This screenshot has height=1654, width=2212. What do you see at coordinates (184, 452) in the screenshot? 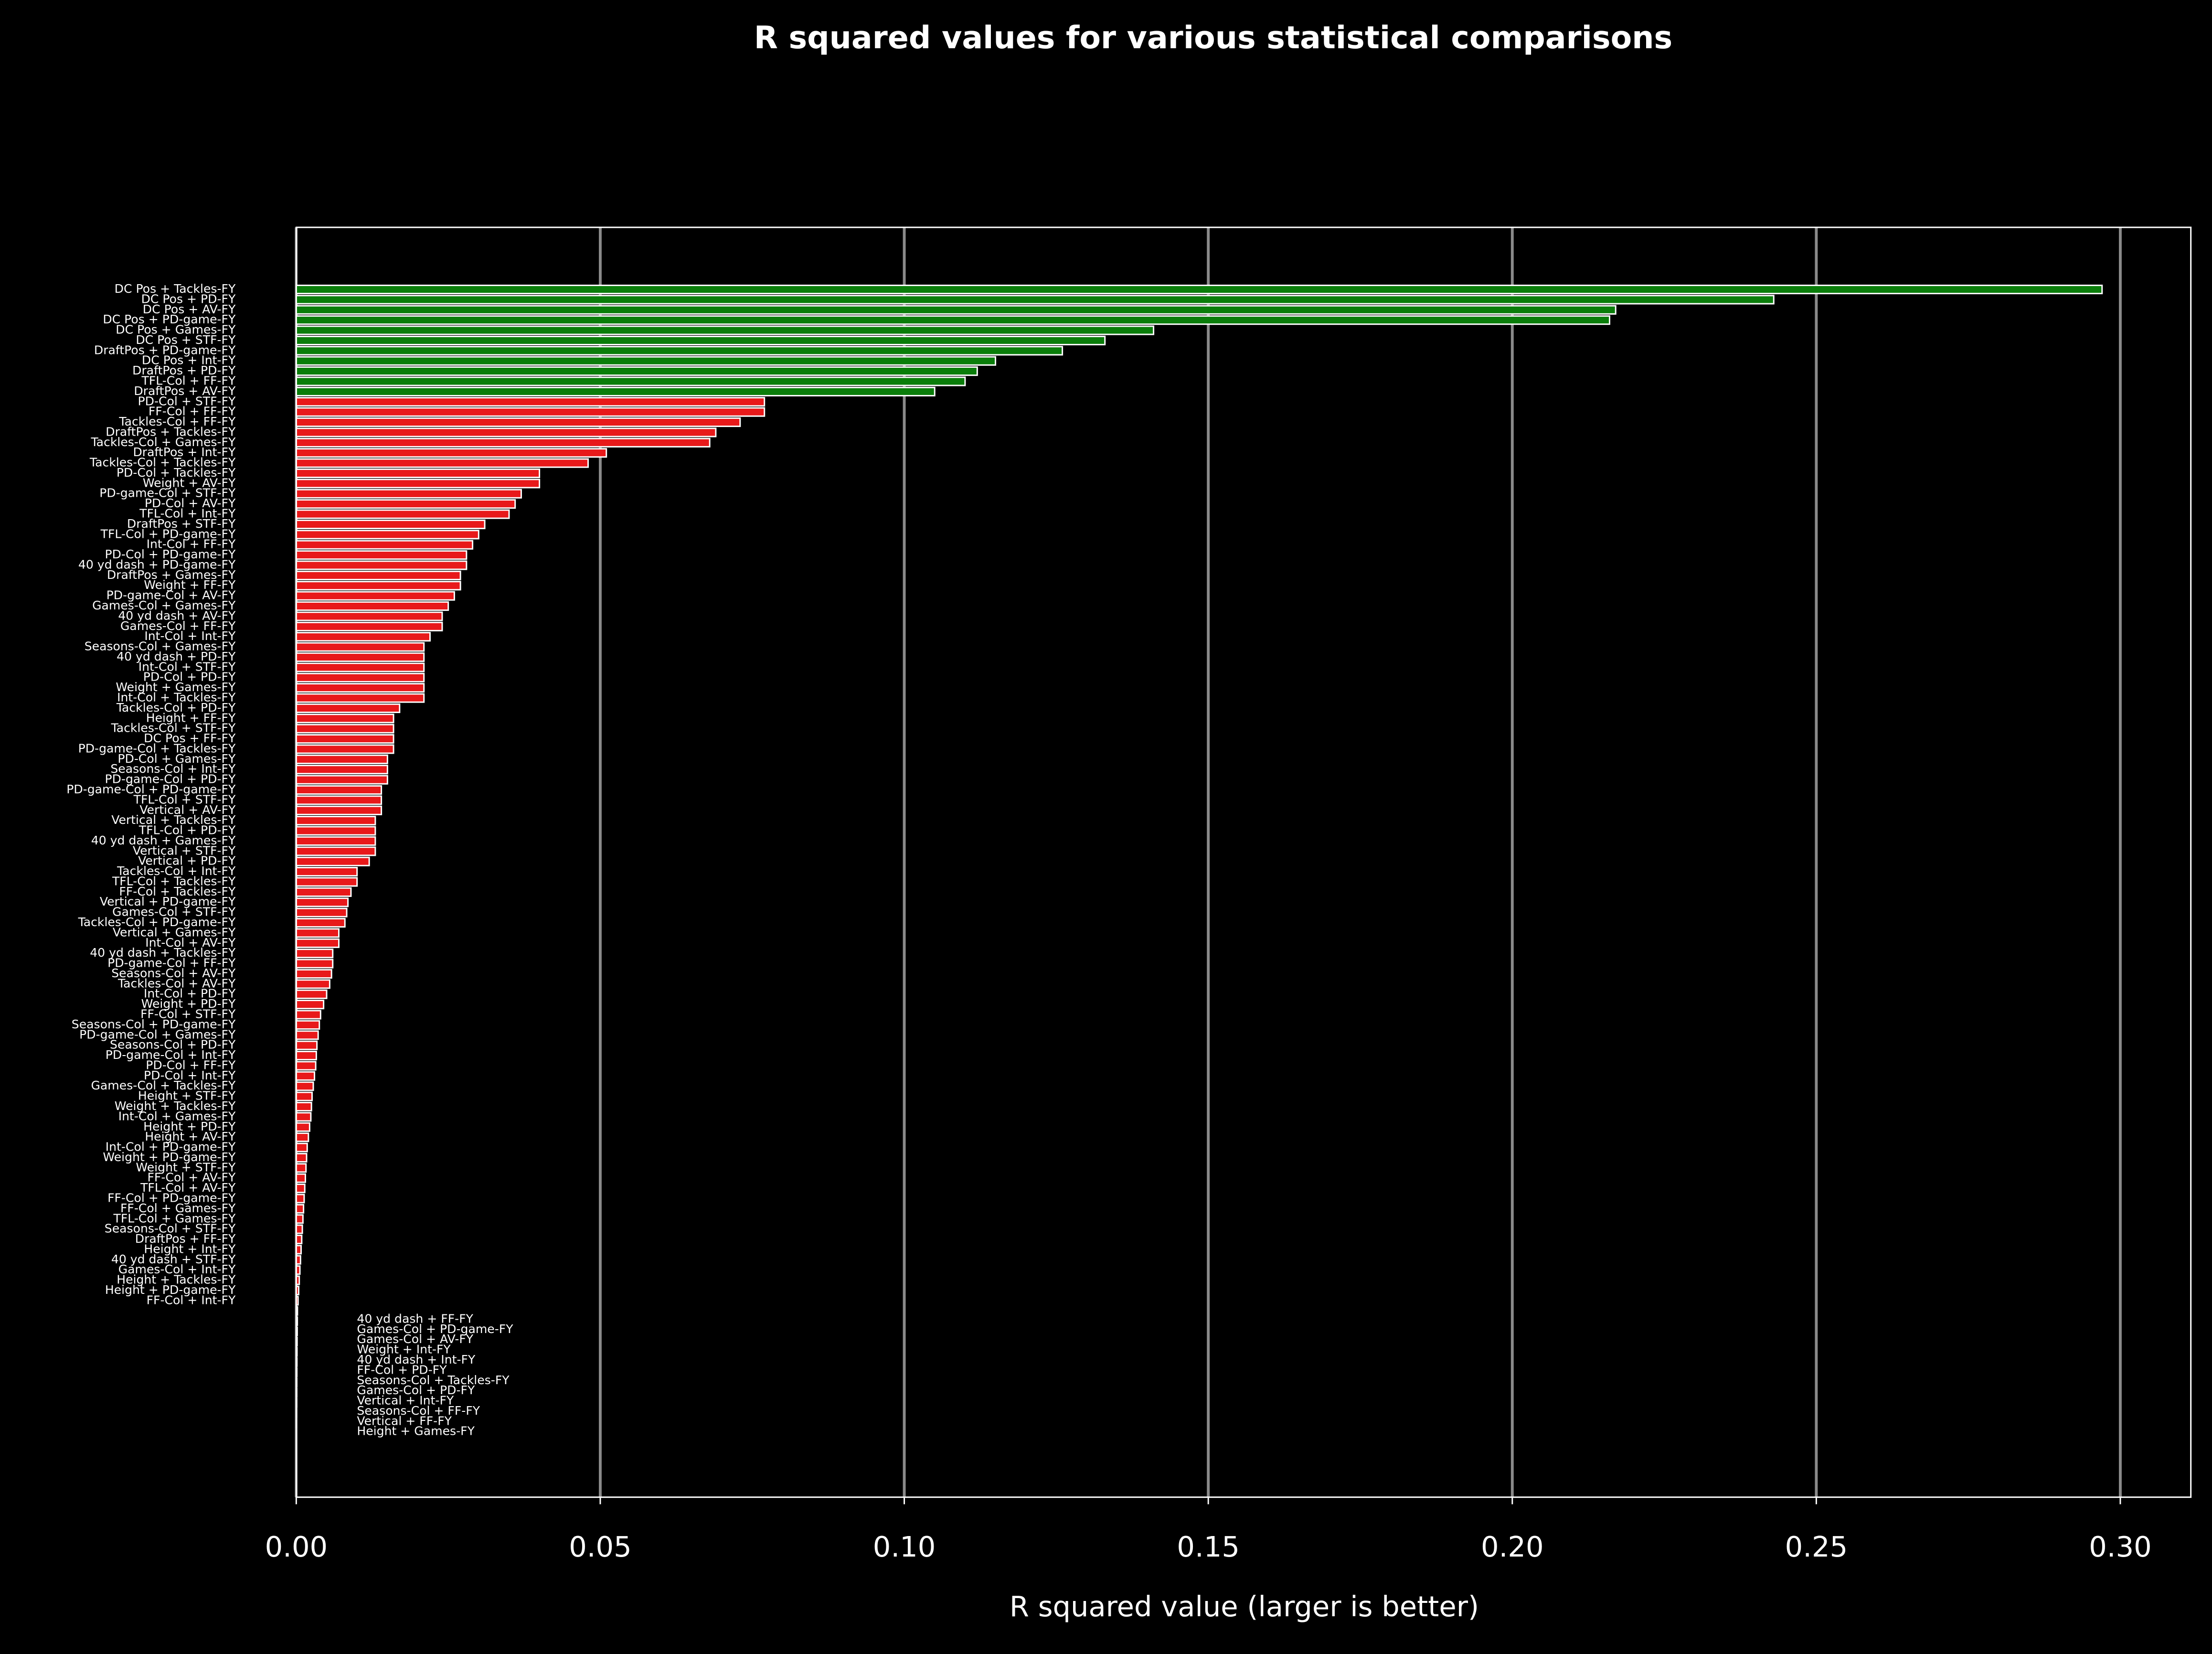
I see `y-tick-label: DraftPos + Int-FY` at bounding box center [184, 452].